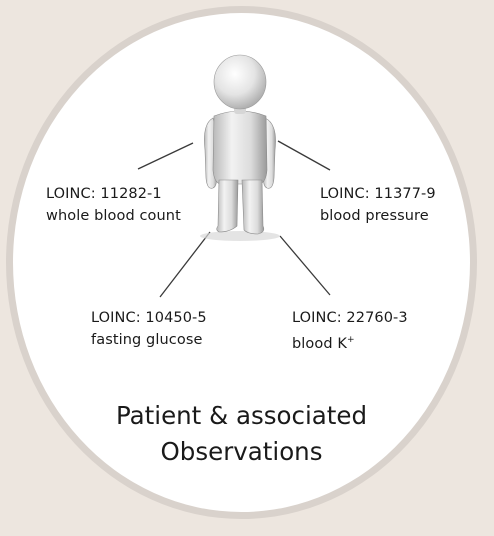 The width and height of the screenshot is (494, 536). I want to click on connector-line-blood-count, so click(165, 156).